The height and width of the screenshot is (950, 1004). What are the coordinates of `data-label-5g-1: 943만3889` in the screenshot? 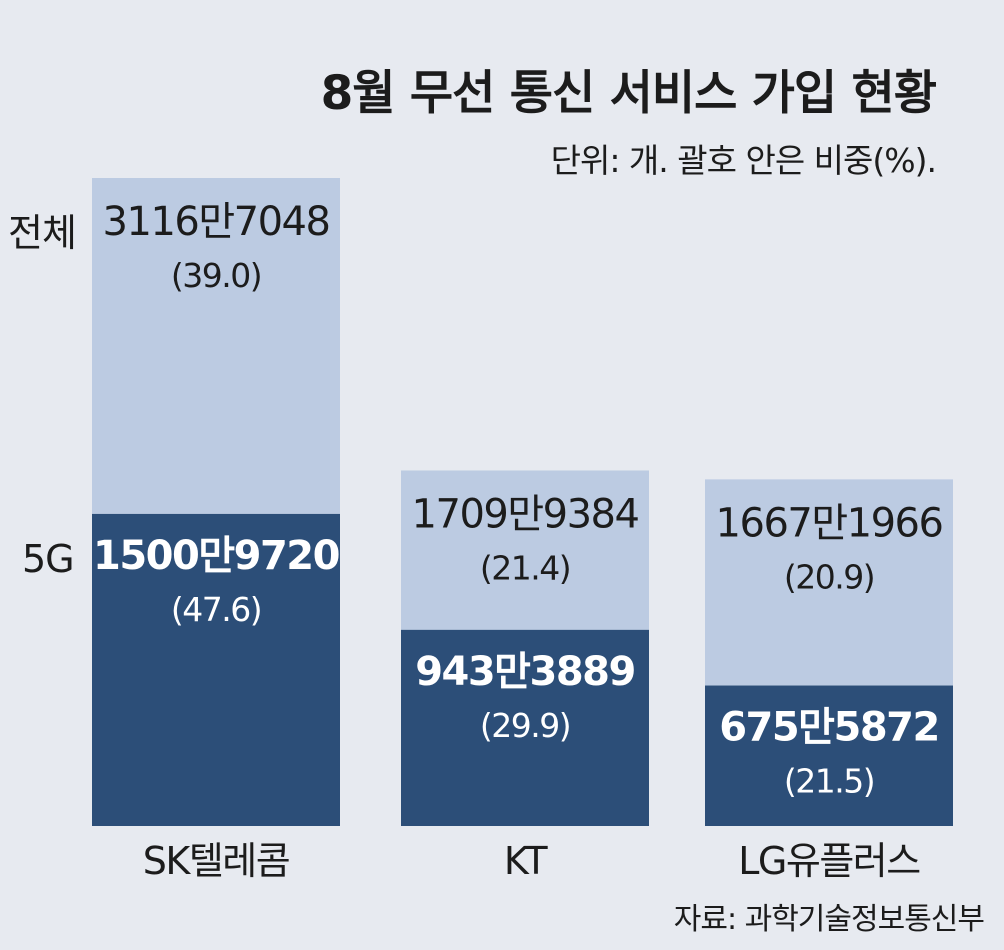 It's located at (525, 672).